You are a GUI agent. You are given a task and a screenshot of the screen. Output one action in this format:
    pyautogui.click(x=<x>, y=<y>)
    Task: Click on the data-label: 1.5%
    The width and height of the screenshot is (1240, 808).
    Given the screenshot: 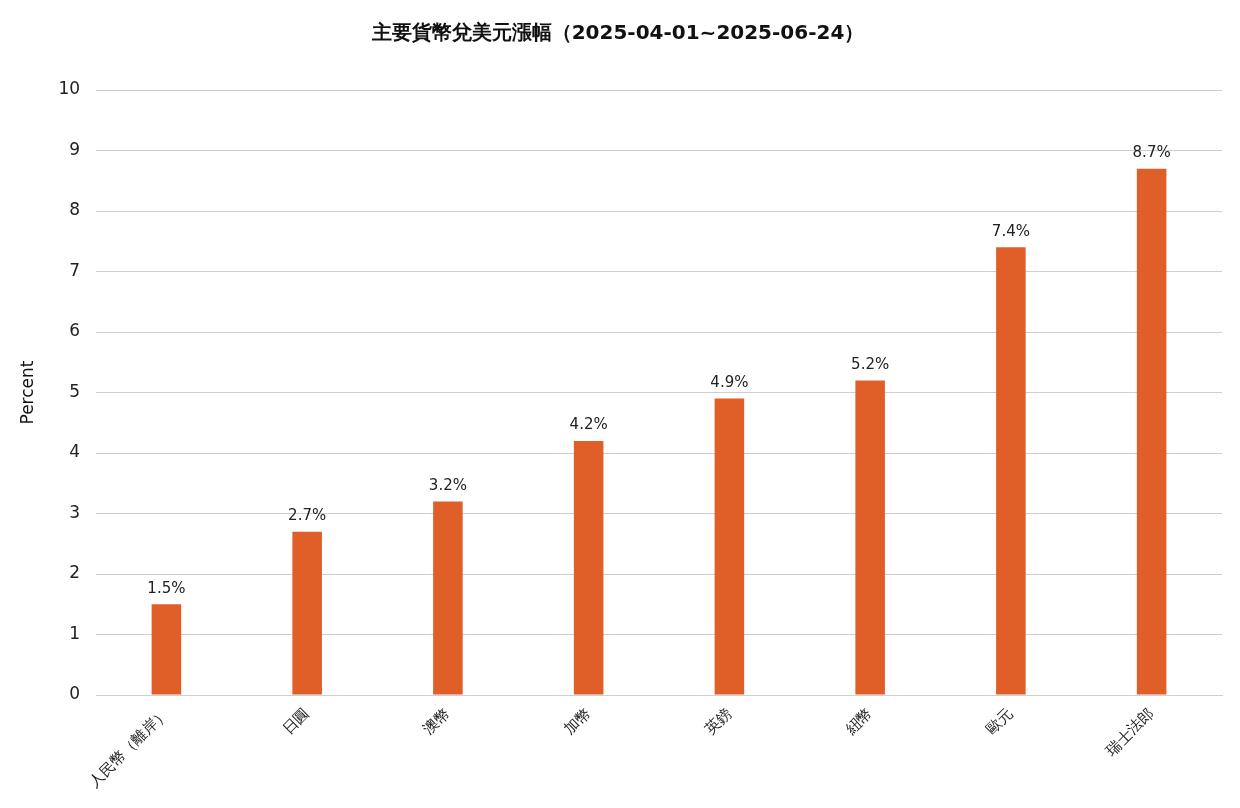 What is the action you would take?
    pyautogui.click(x=166, y=587)
    